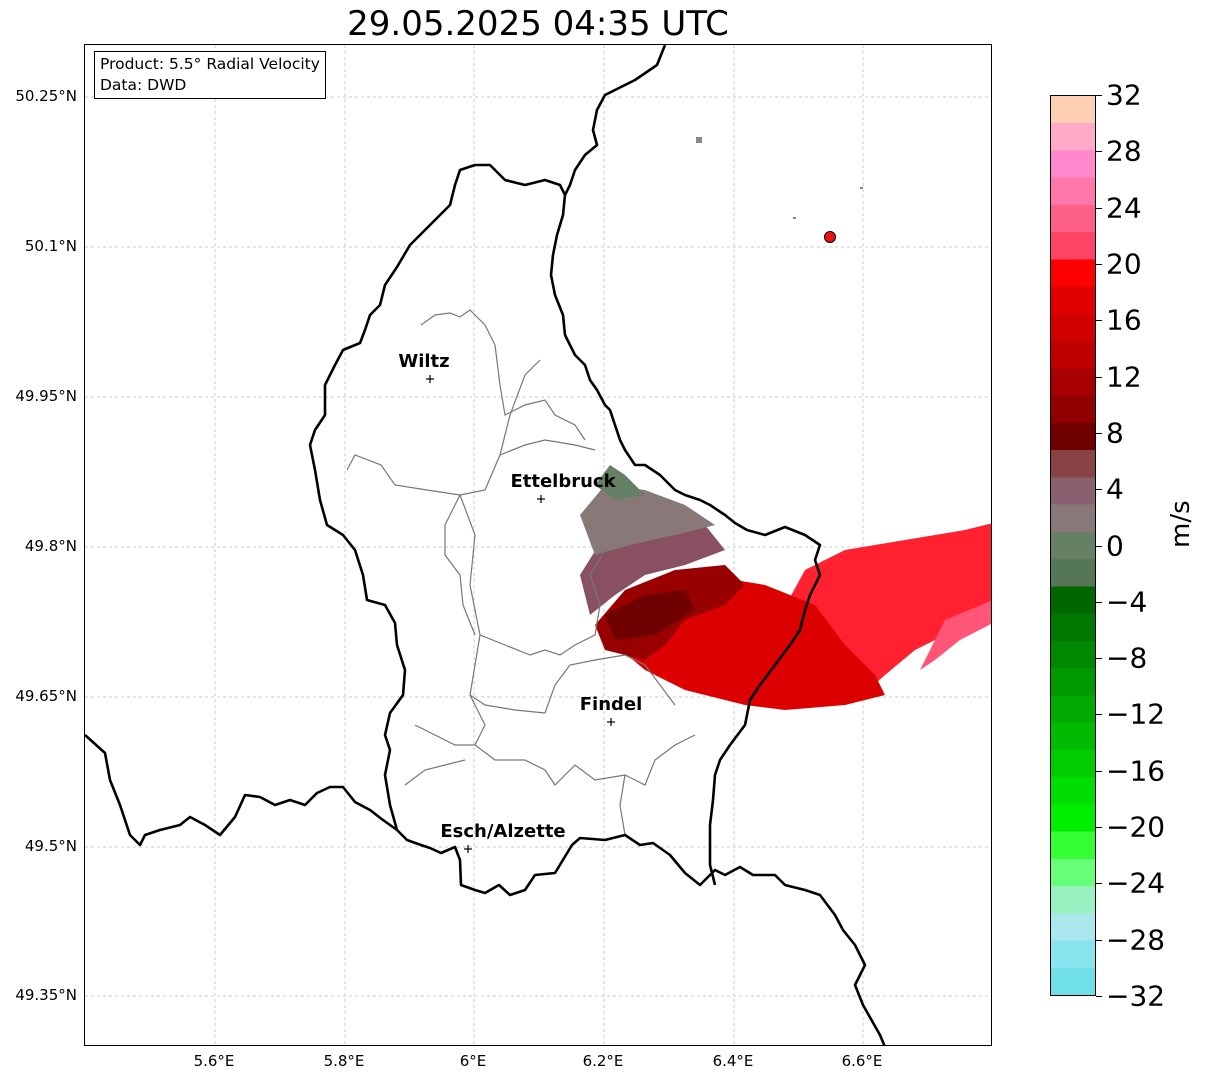  Describe the element at coordinates (473, 1061) in the screenshot. I see `lon-tick-label: 6°E` at that location.